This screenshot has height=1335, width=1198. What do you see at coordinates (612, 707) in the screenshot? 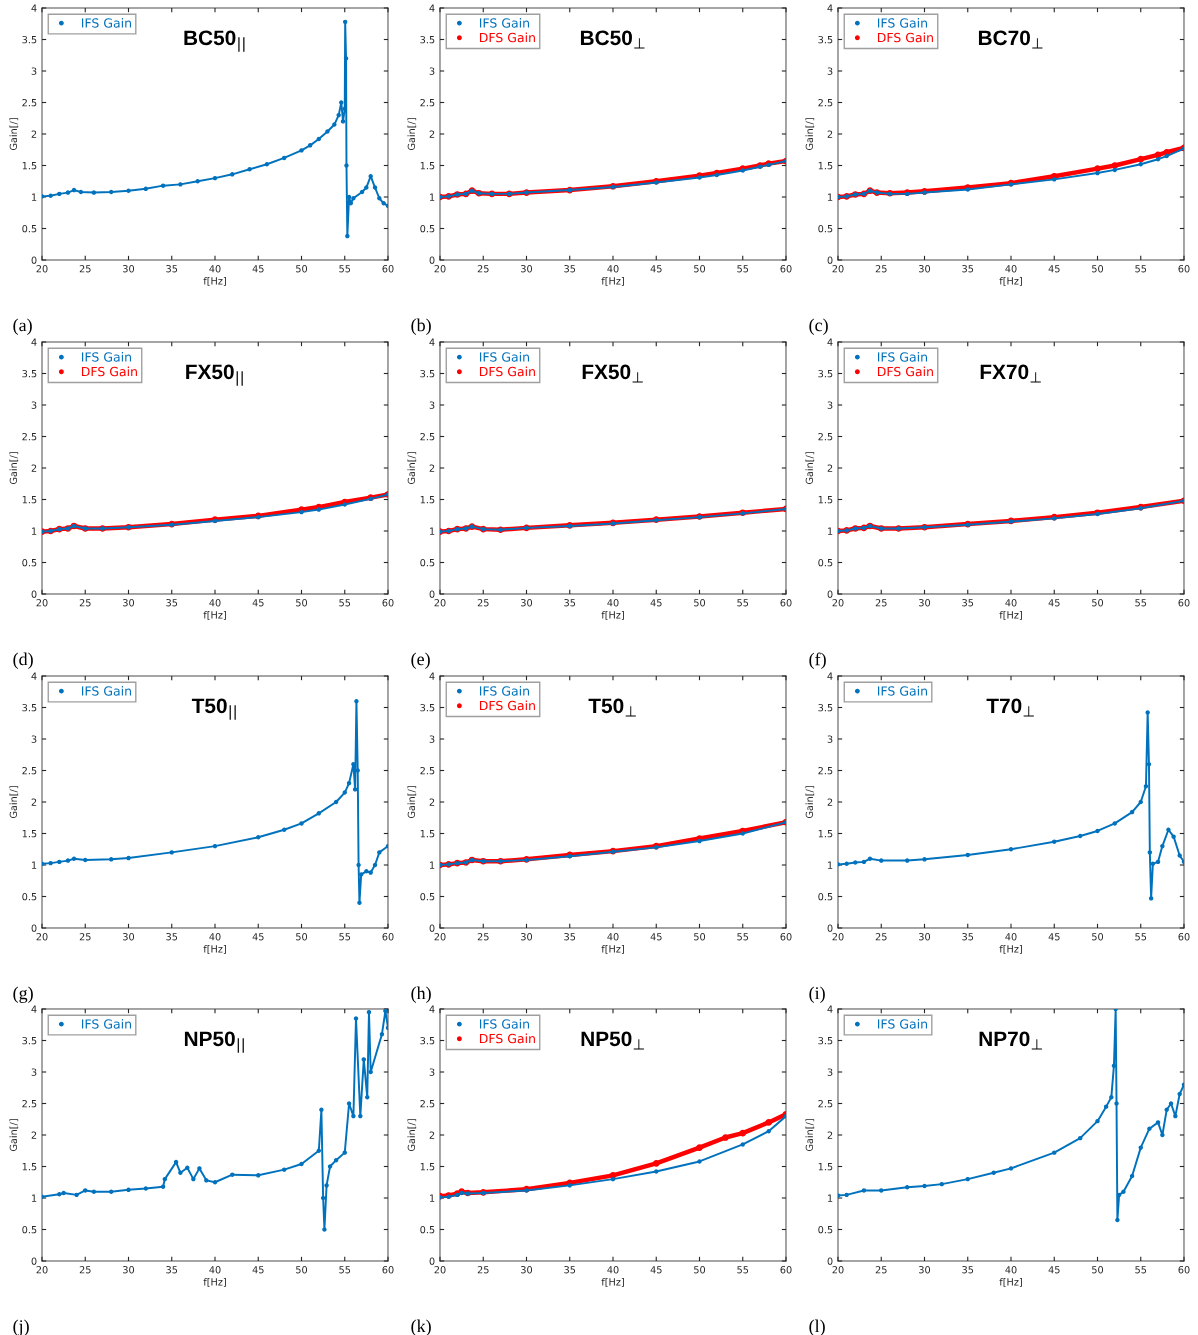
I see `text: T50$_{⊥}$` at bounding box center [612, 707].